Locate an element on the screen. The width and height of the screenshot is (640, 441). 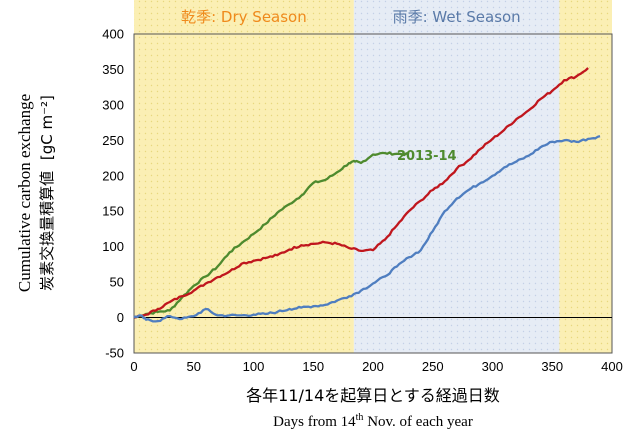
x-tick-350: 350 is located at coordinates (552, 366).